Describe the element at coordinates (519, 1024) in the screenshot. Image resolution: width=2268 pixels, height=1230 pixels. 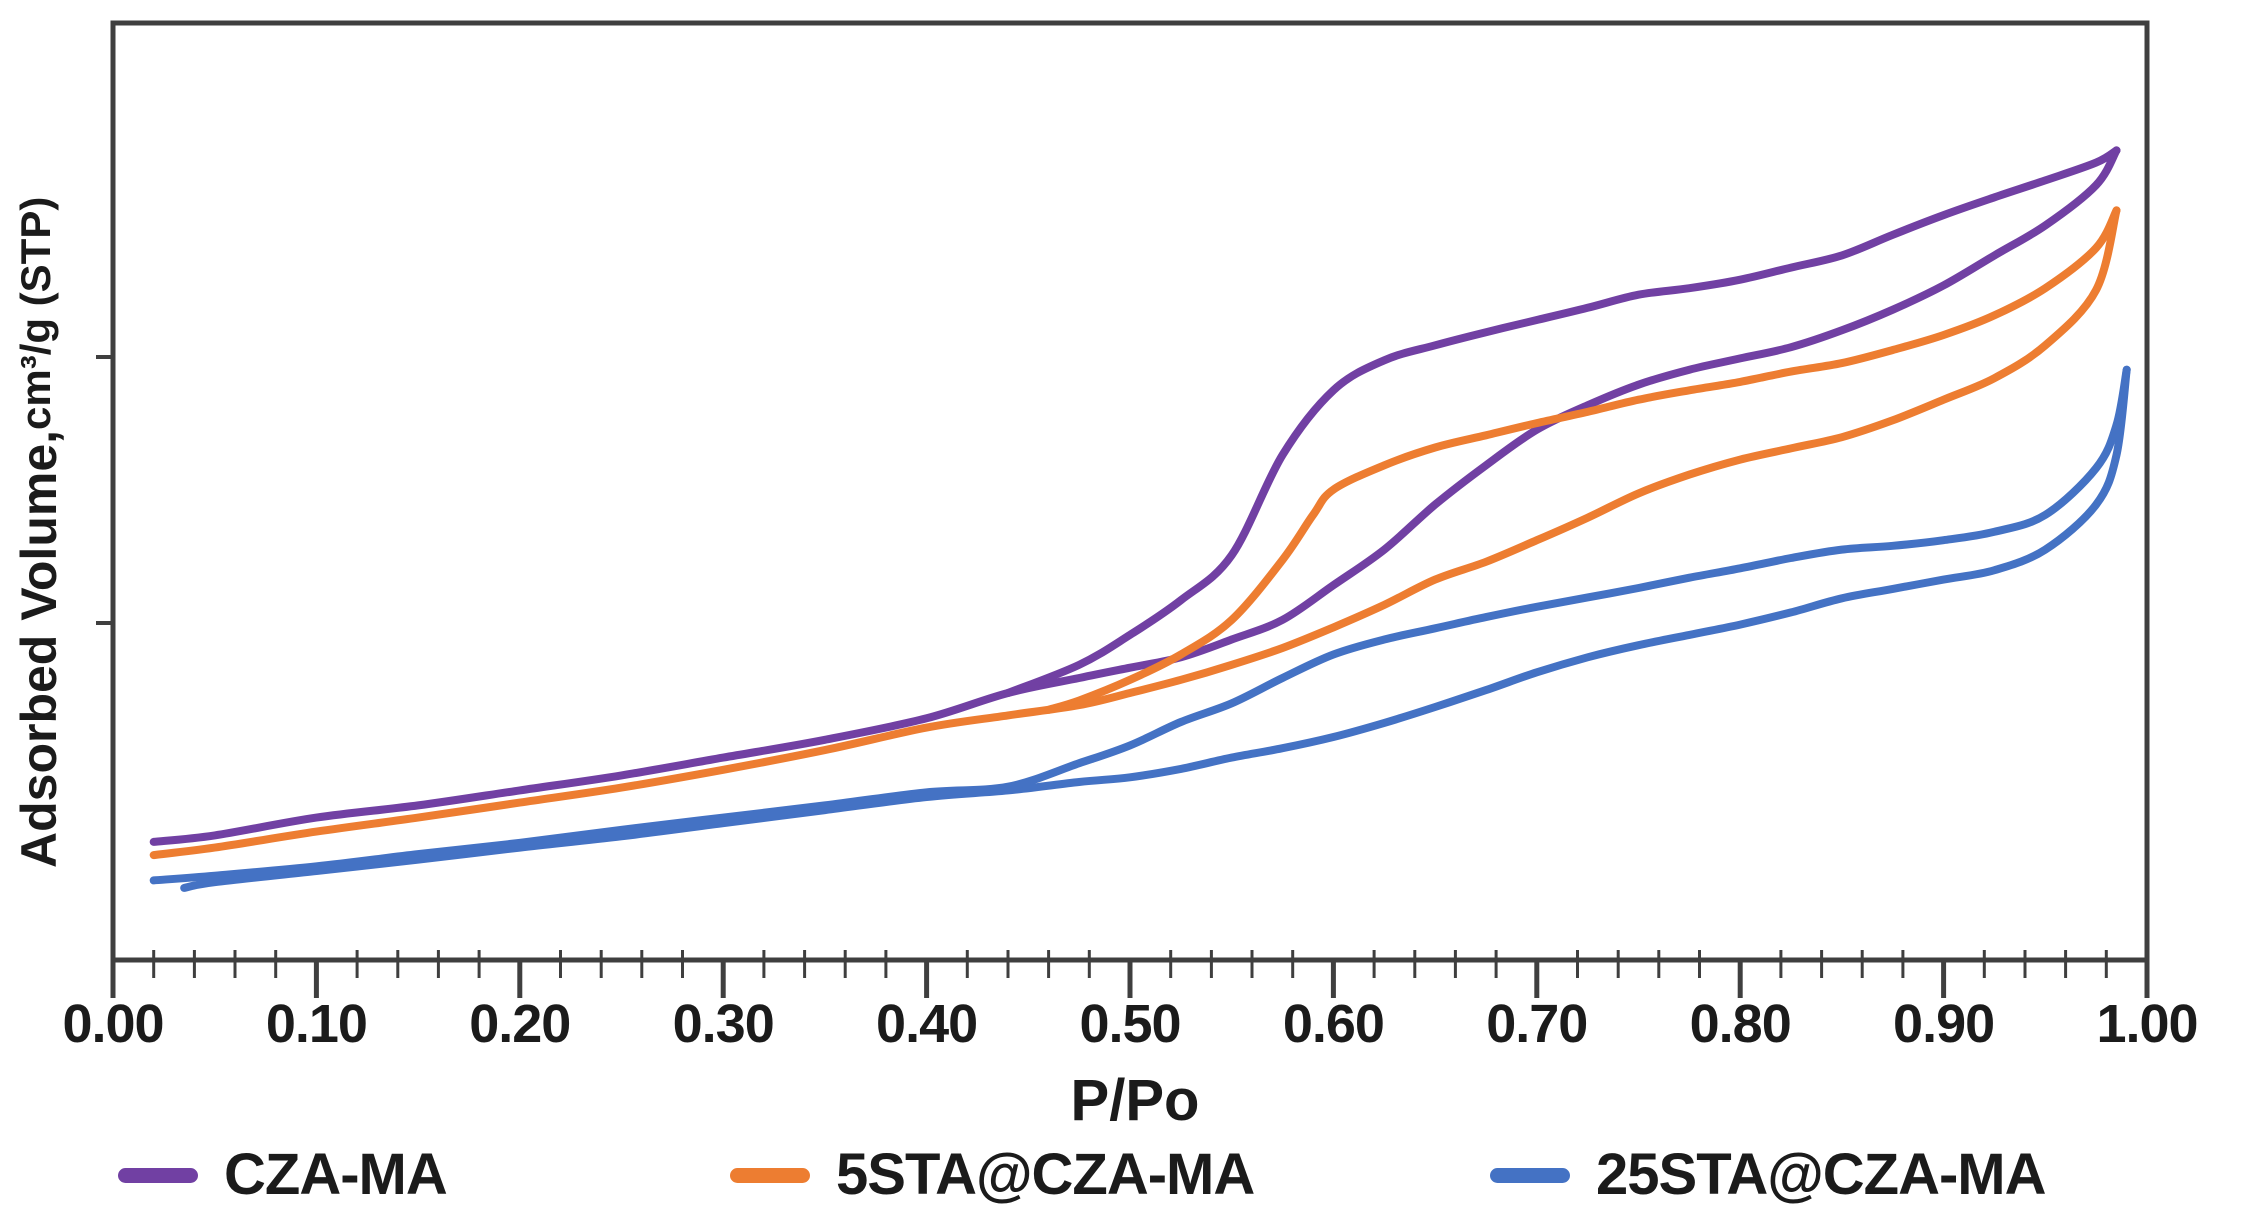
I see `x-tick-label: 0.20` at that location.